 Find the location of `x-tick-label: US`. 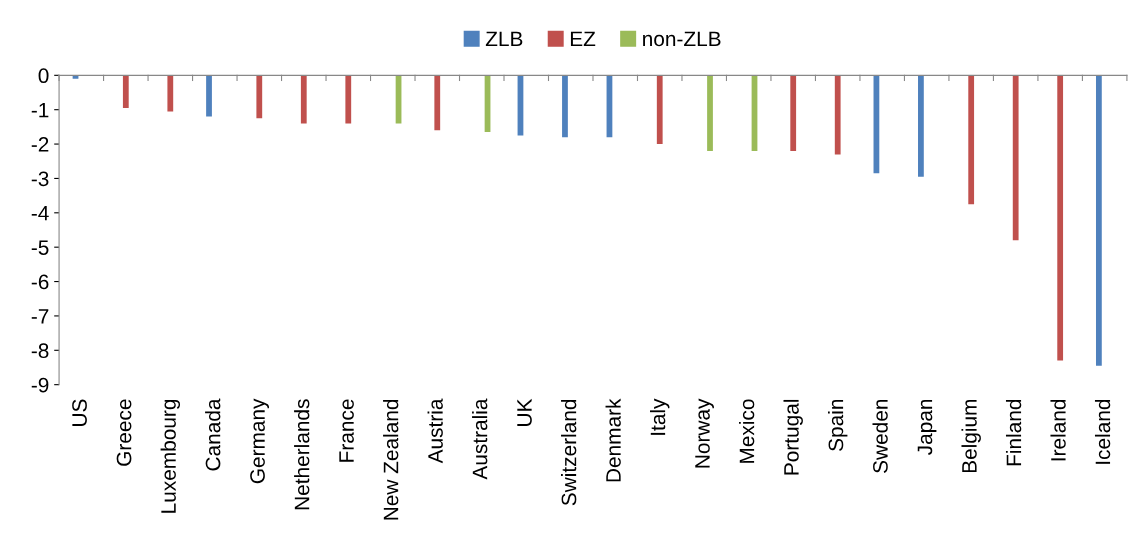

x-tick-label: US is located at coordinates (79, 412).